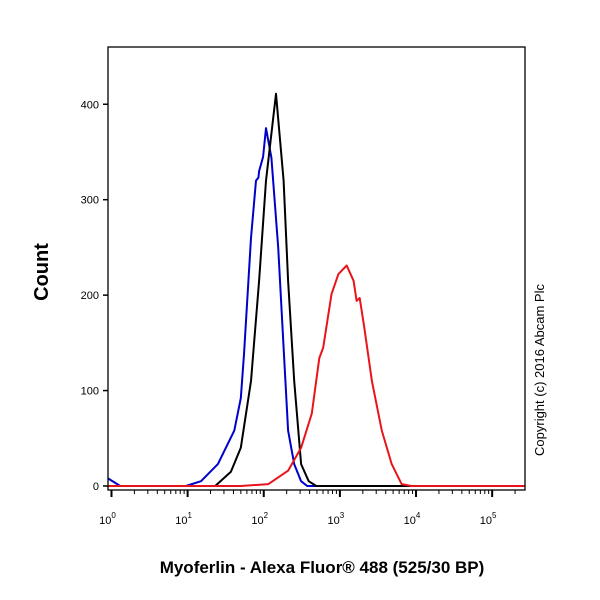 This screenshot has height=600, width=600. What do you see at coordinates (90, 296) in the screenshot?
I see `y-tick-label: 200` at bounding box center [90, 296].